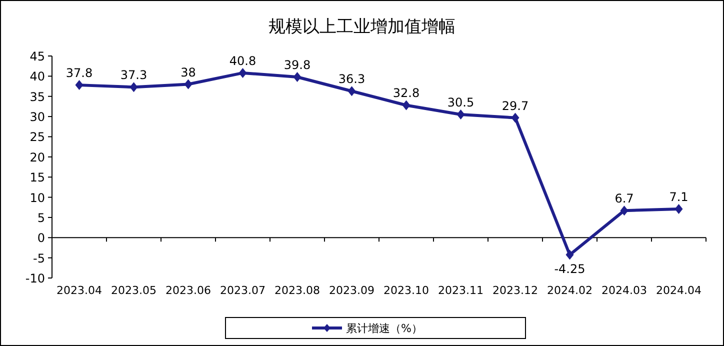 The width and height of the screenshot is (724, 346). Describe the element at coordinates (570, 269) in the screenshot. I see `data-label: -4.25` at that location.